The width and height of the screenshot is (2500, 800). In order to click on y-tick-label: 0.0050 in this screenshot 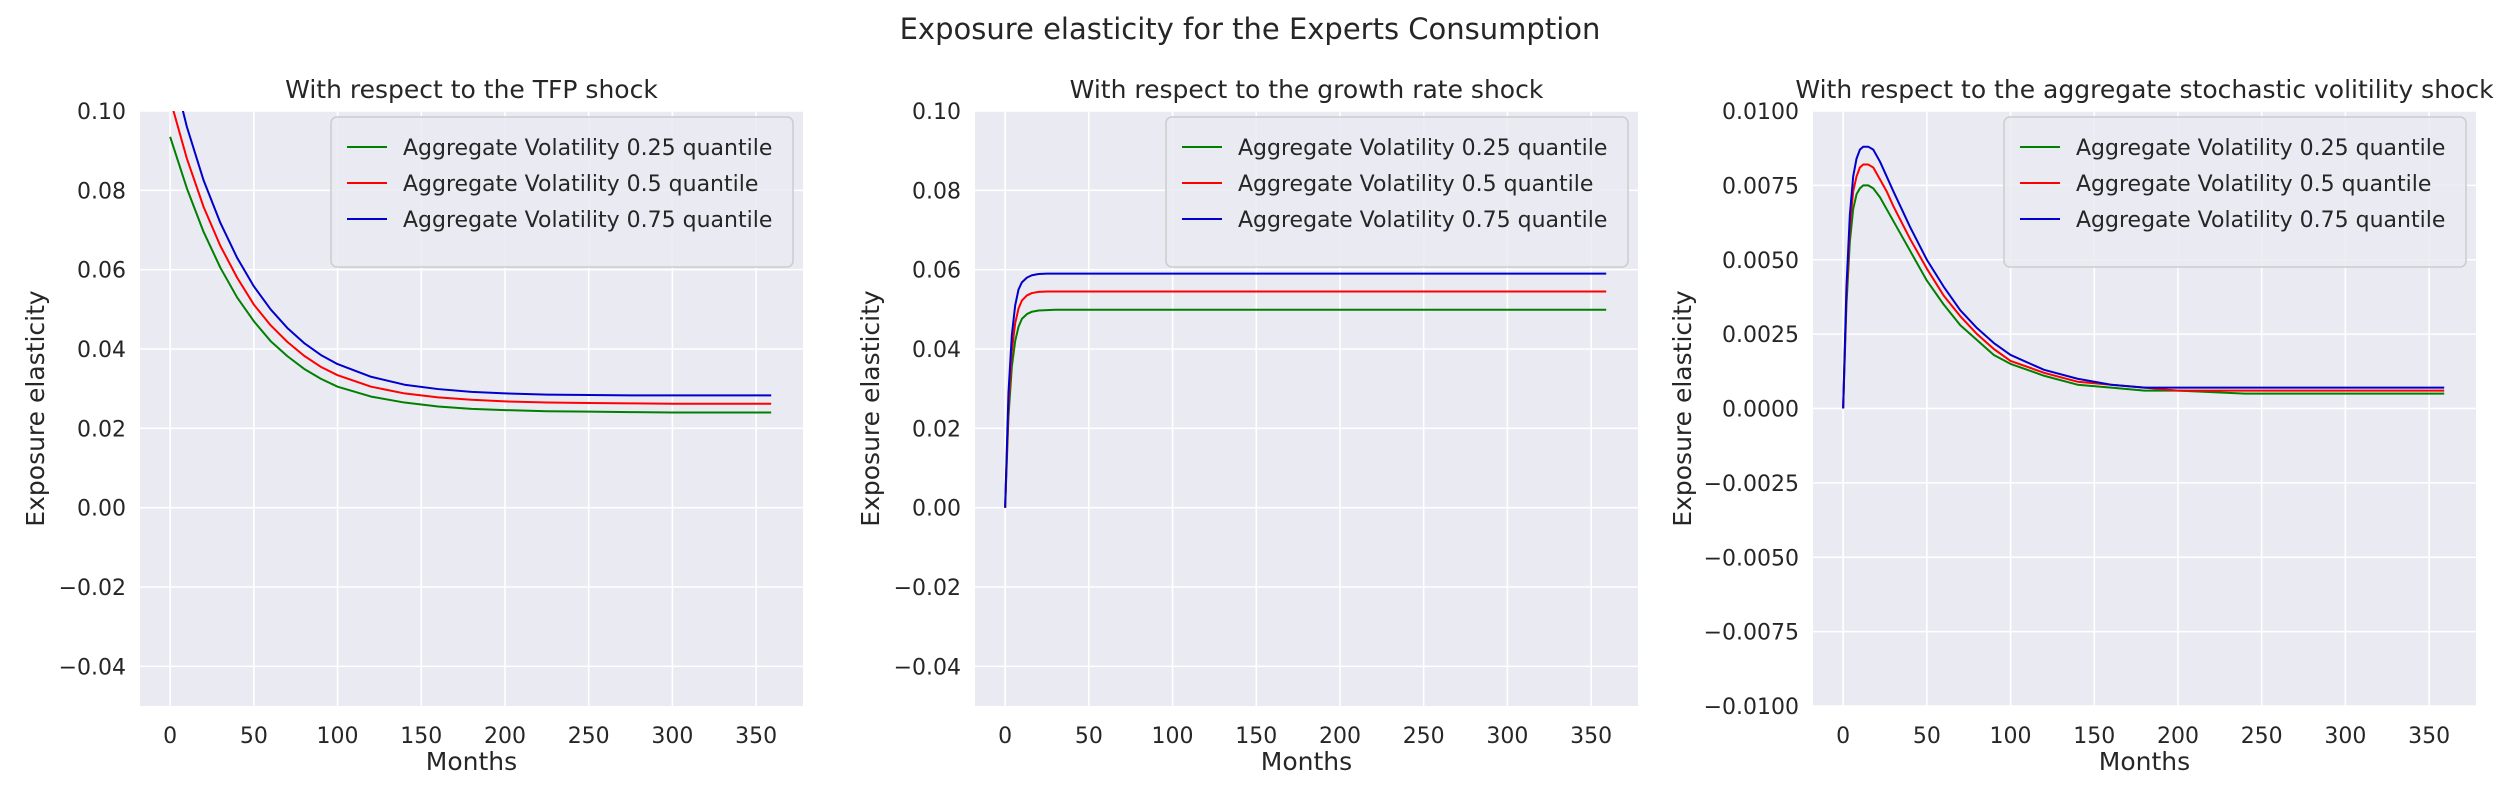, I will do `click(1760, 261)`.